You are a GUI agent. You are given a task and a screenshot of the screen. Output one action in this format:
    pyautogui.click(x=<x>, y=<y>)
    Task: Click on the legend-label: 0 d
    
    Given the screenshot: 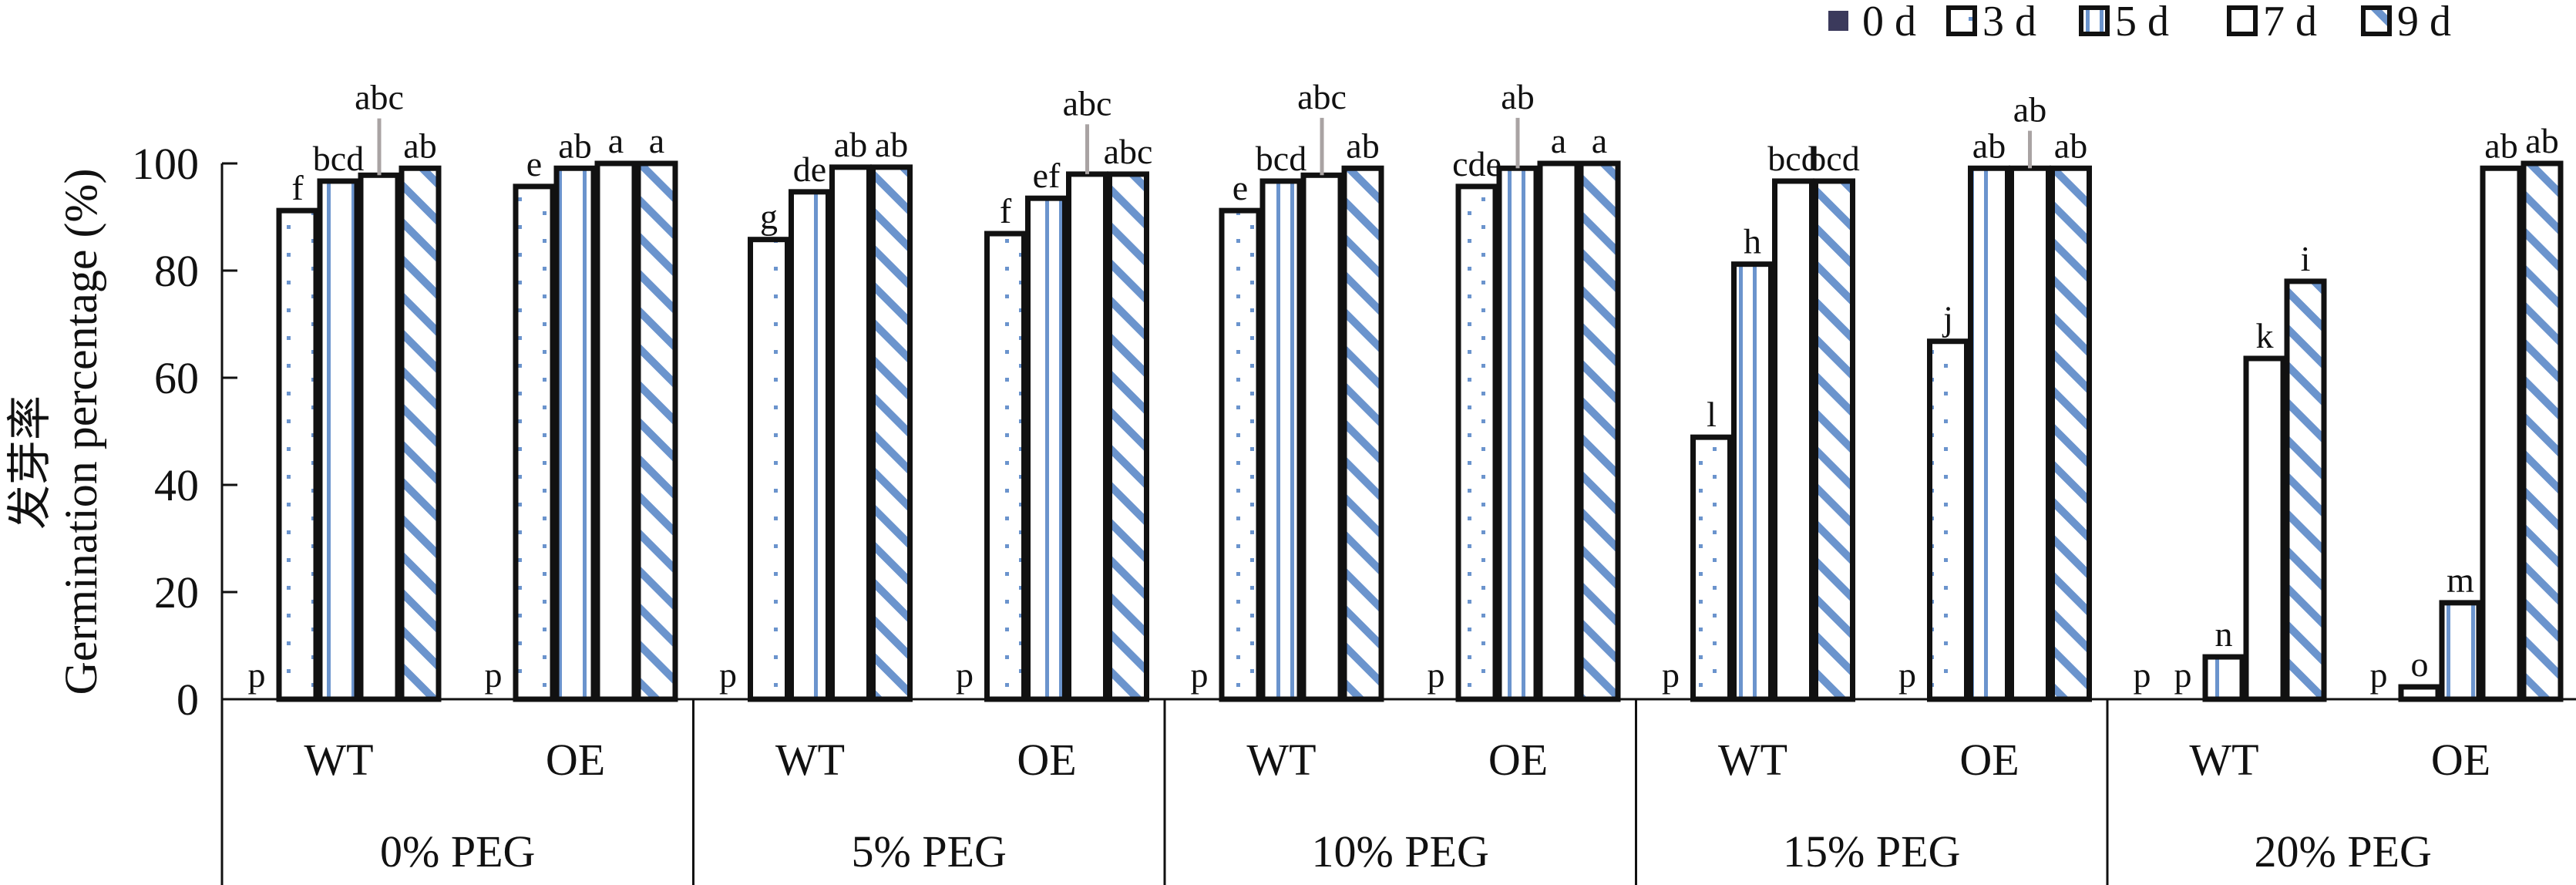 What is the action you would take?
    pyautogui.click(x=1889, y=22)
    